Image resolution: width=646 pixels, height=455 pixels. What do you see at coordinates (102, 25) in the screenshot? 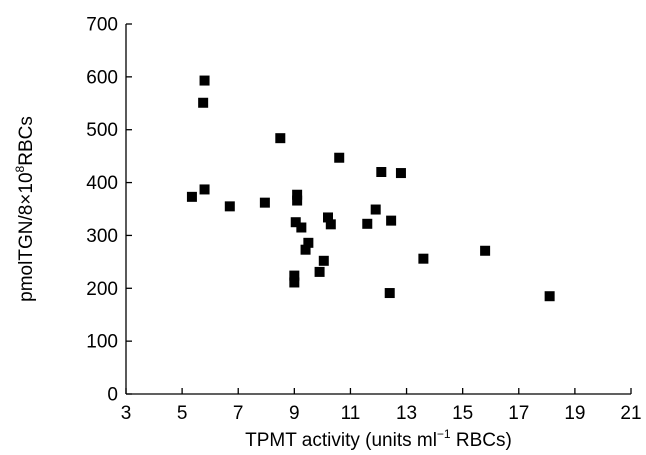
I see `y-tick-label: 700` at bounding box center [102, 25].